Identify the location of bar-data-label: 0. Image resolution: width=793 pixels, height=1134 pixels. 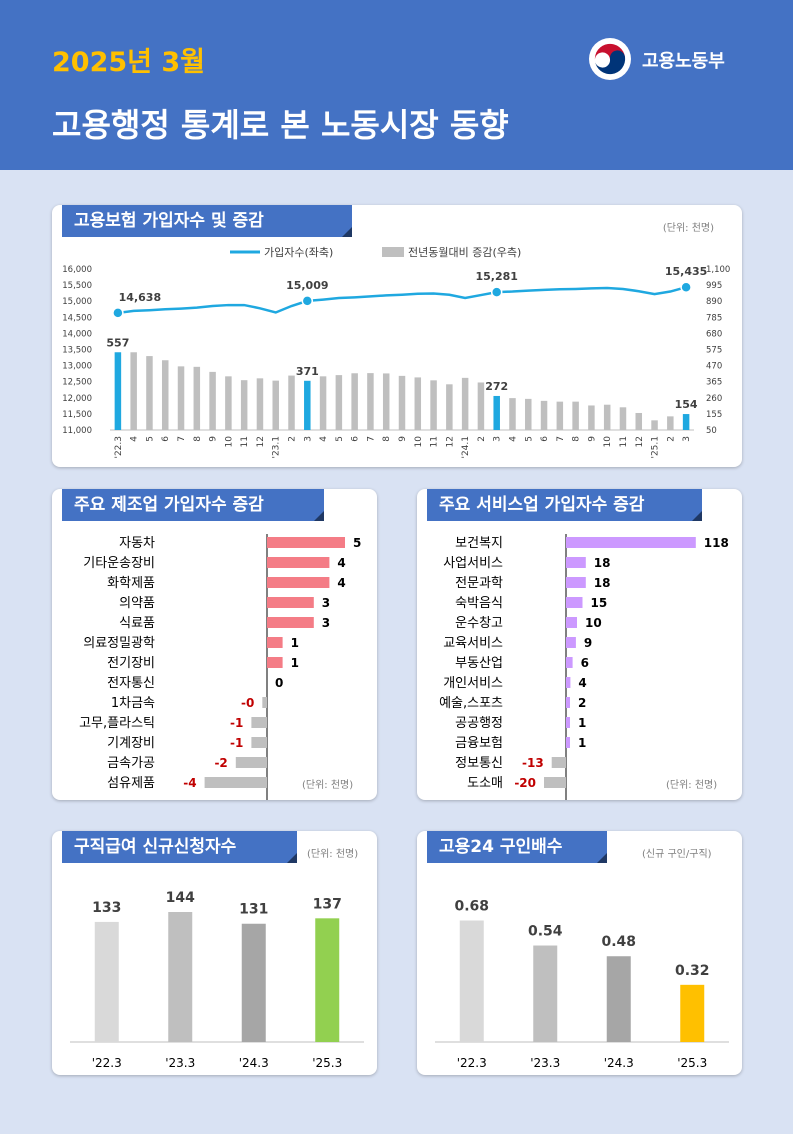
(279, 683).